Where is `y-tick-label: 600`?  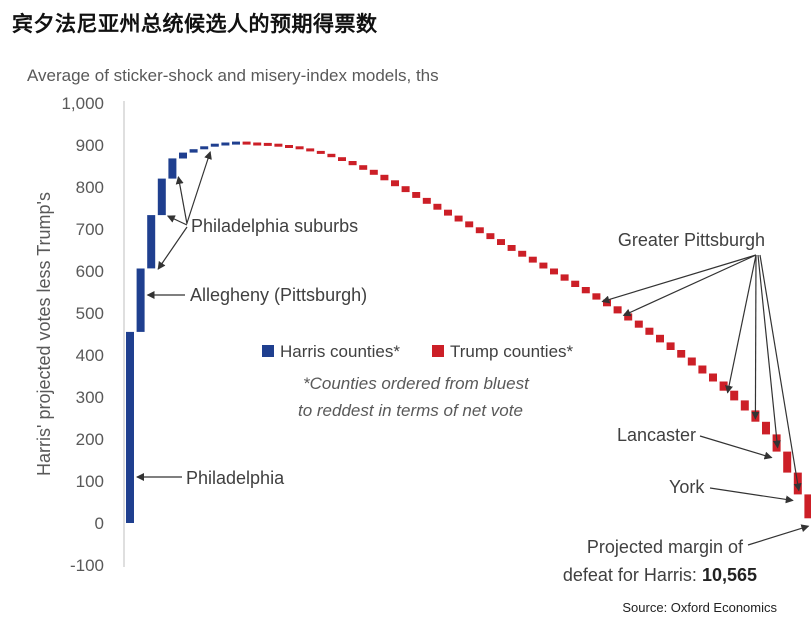 y-tick-label: 600 is located at coordinates (90, 271).